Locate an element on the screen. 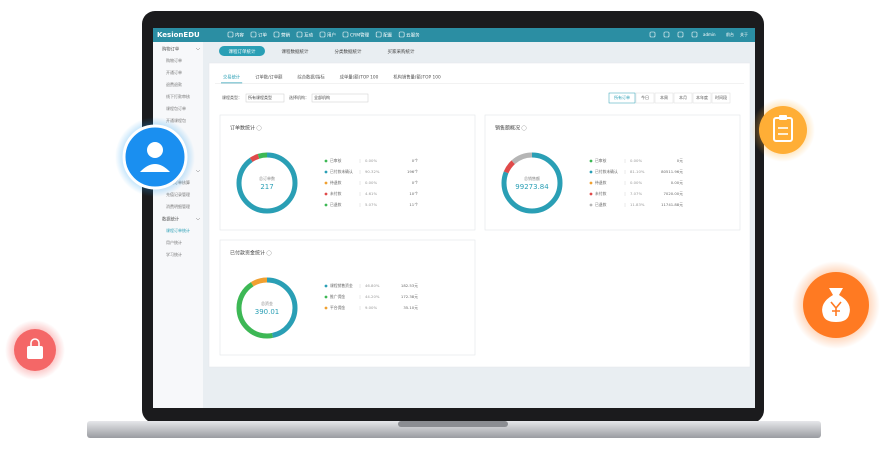 This screenshot has height=457, width=889. notch is located at coordinates (453, 424).